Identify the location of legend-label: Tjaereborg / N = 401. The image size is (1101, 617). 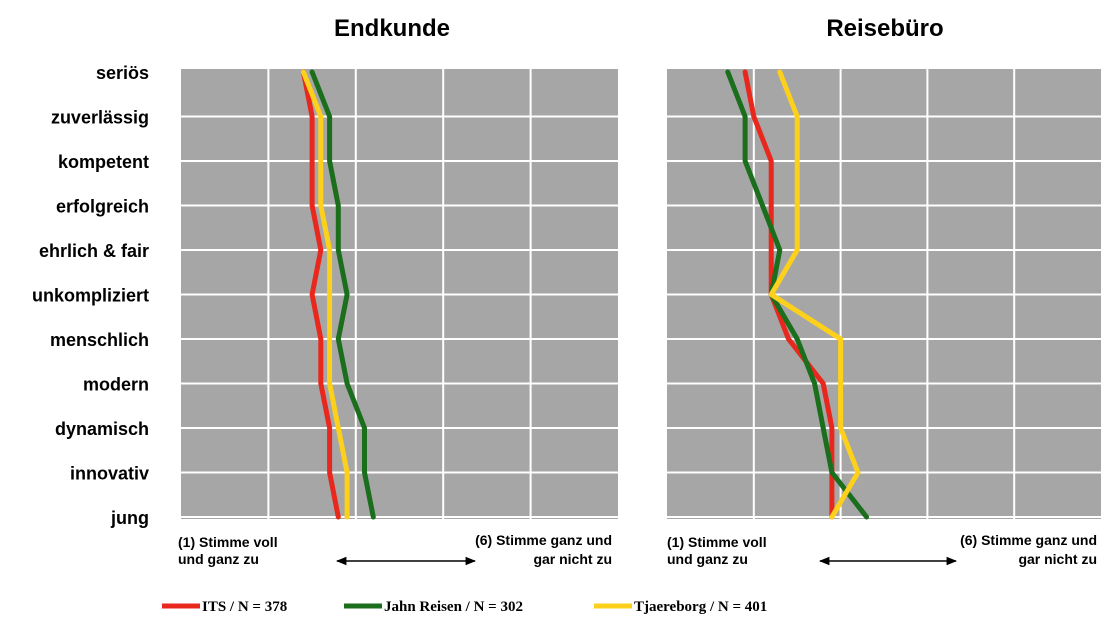
(700, 607).